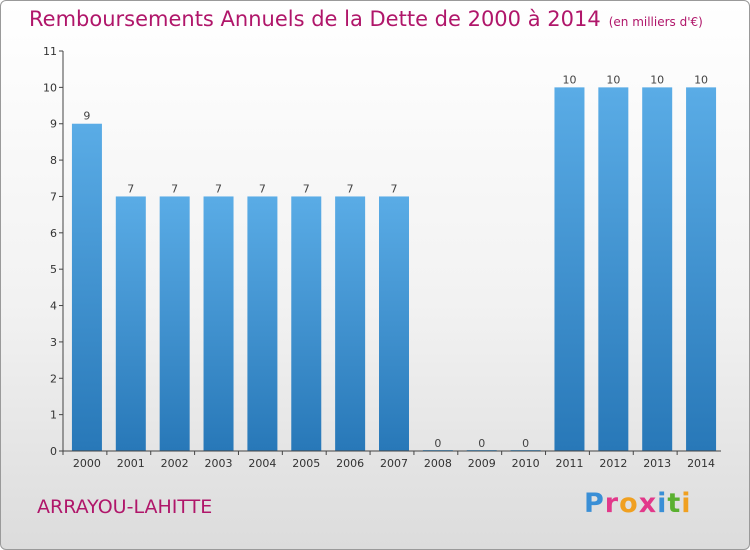  Describe the element at coordinates (526, 463) in the screenshot. I see `x-tick-label: 2010` at that location.